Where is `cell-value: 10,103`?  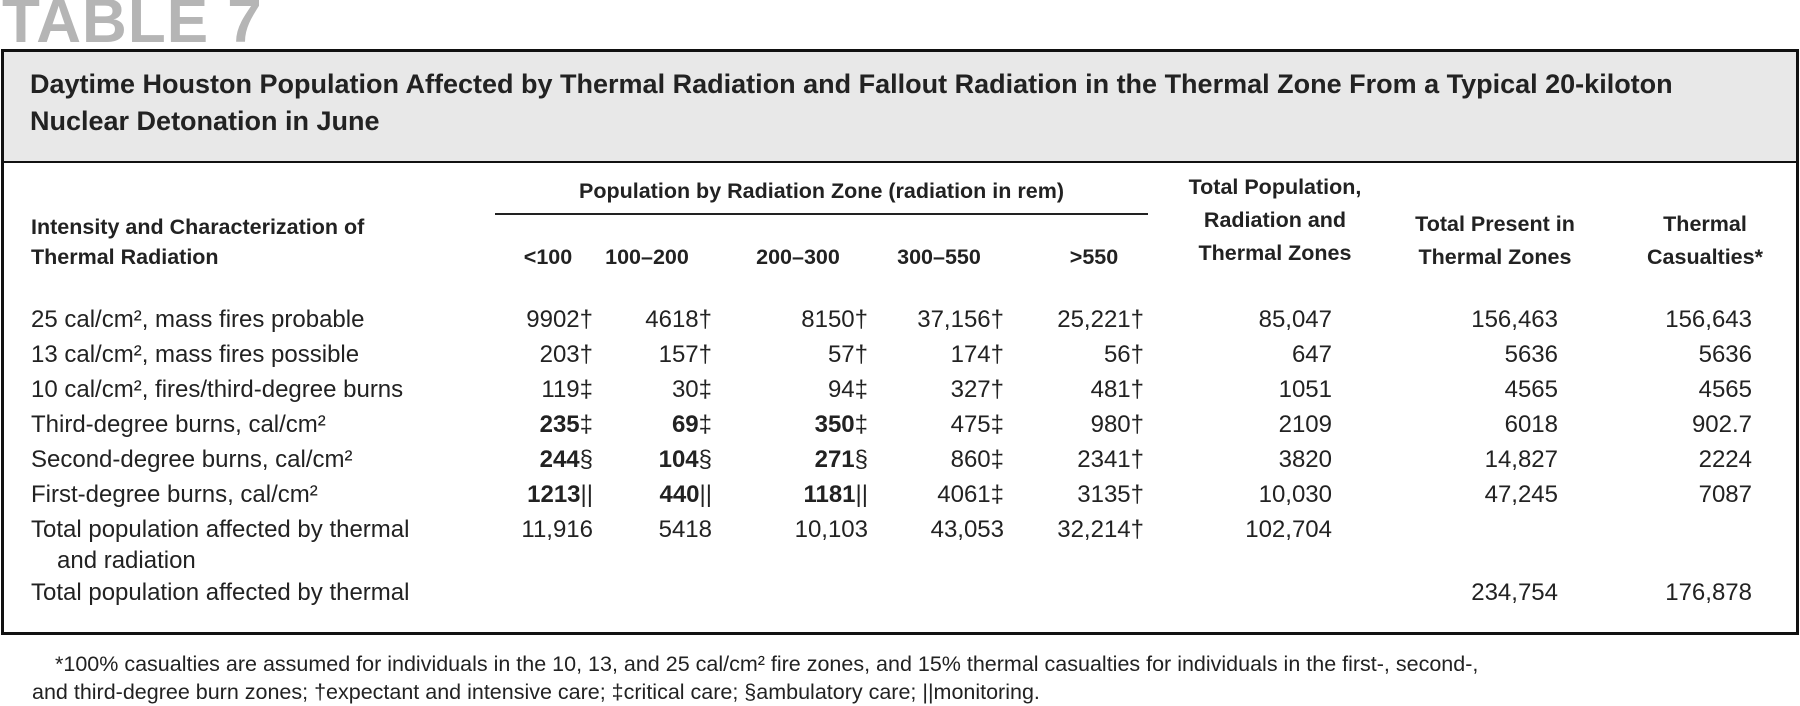 cell-value: 10,103 is located at coordinates (831, 529).